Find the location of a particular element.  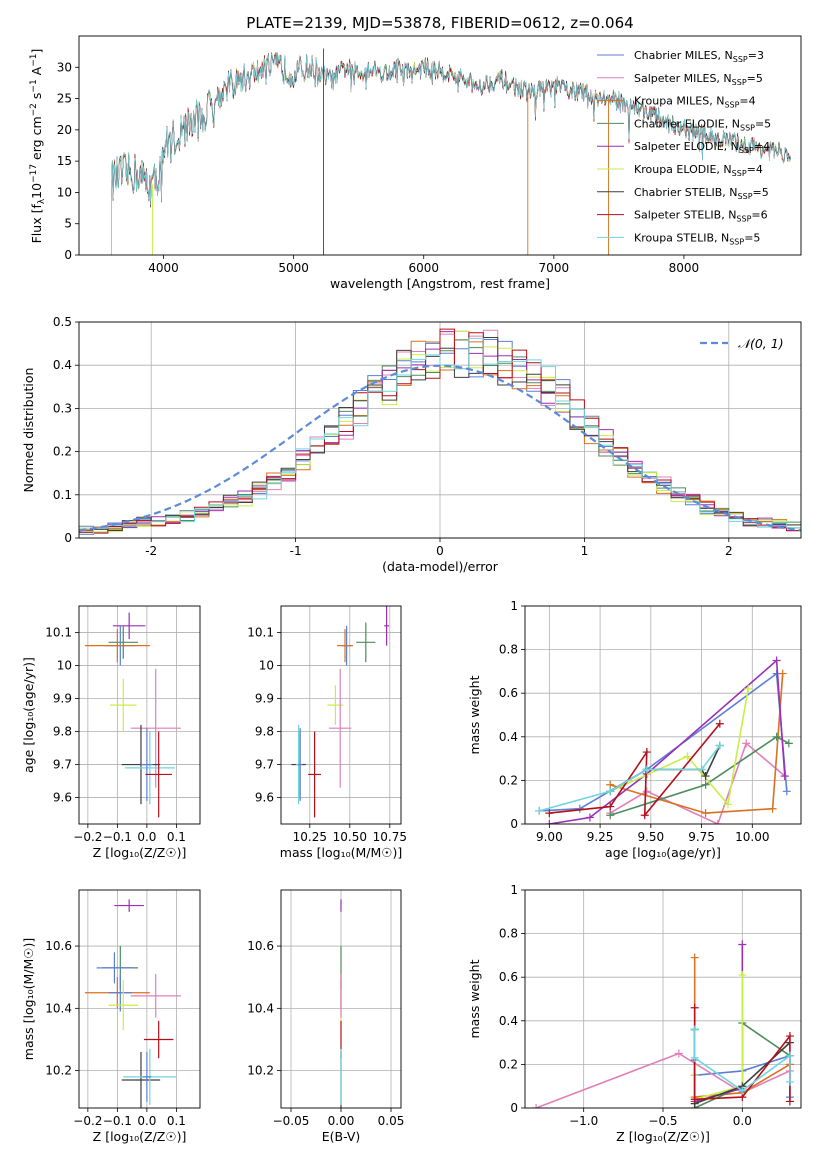

legend-entry: 𝒩(0, 1) is located at coordinates (761, 343).